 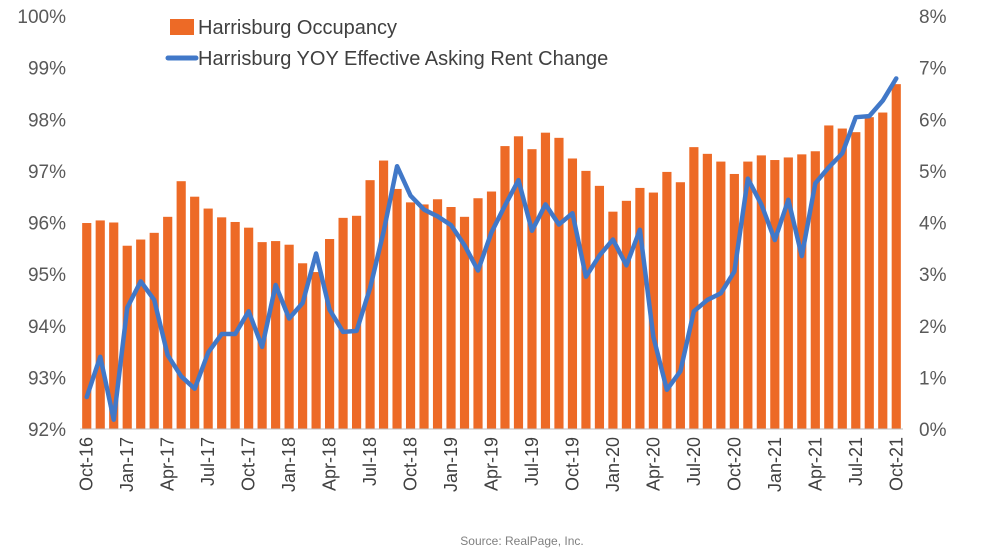 What do you see at coordinates (330, 464) in the screenshot?
I see `x-axis-tick-label: Apr-18` at bounding box center [330, 464].